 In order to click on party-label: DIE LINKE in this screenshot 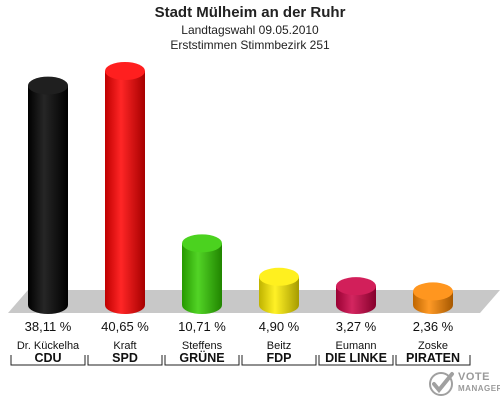, I will do `click(356, 358)`.